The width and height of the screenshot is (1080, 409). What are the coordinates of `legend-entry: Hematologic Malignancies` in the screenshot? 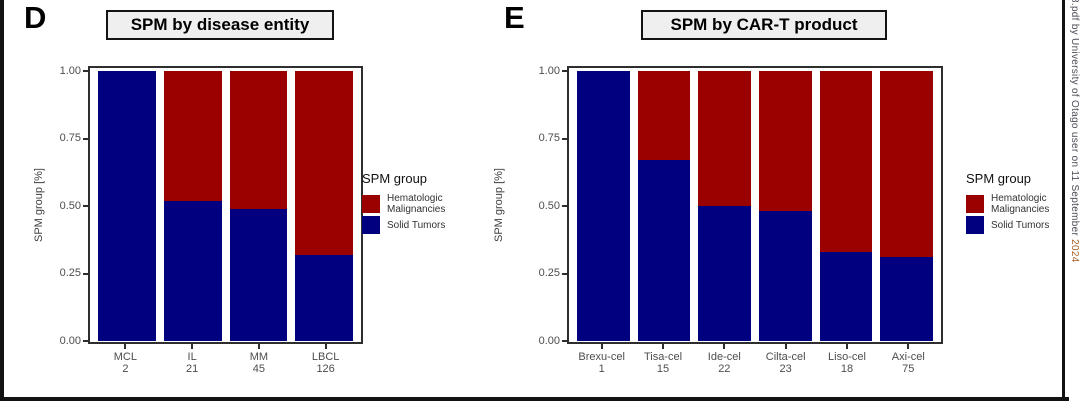 It's located at (416, 204).